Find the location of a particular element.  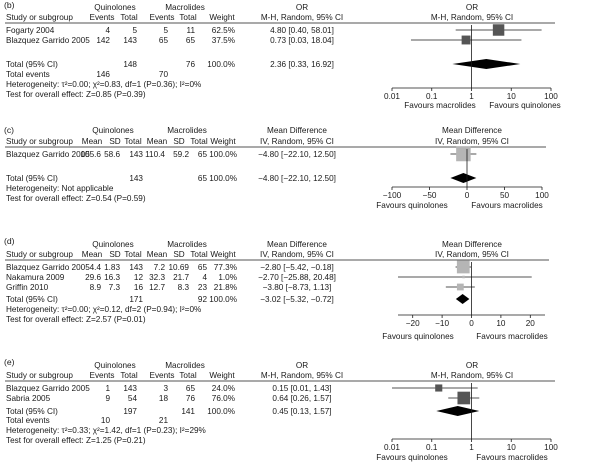

column-header-or-plot-method: M-H, Random, 95% CI is located at coordinates (472, 17).